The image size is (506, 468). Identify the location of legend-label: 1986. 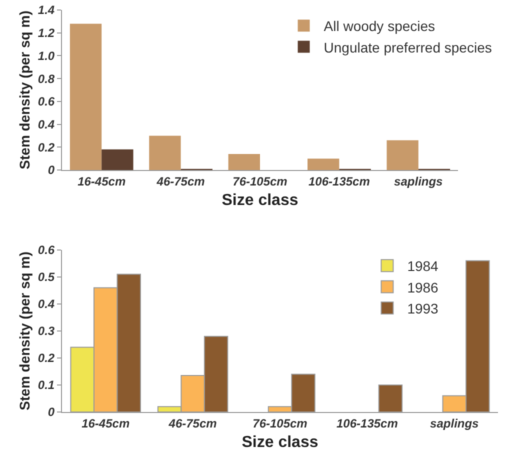
(423, 287).